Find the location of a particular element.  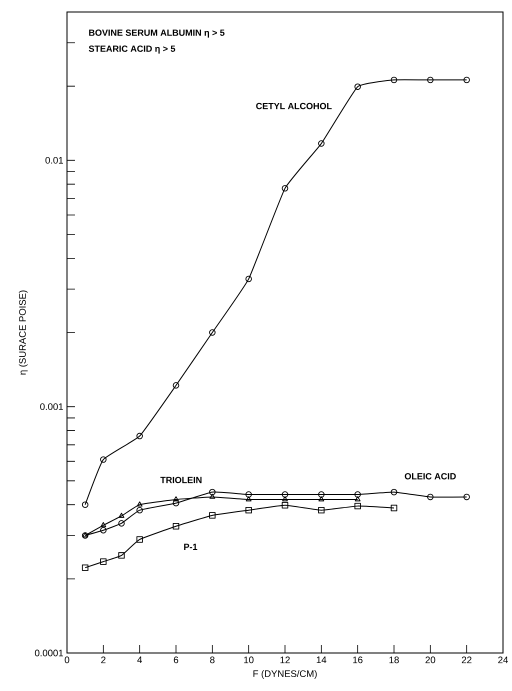

x-tick-label: 16 is located at coordinates (358, 660).